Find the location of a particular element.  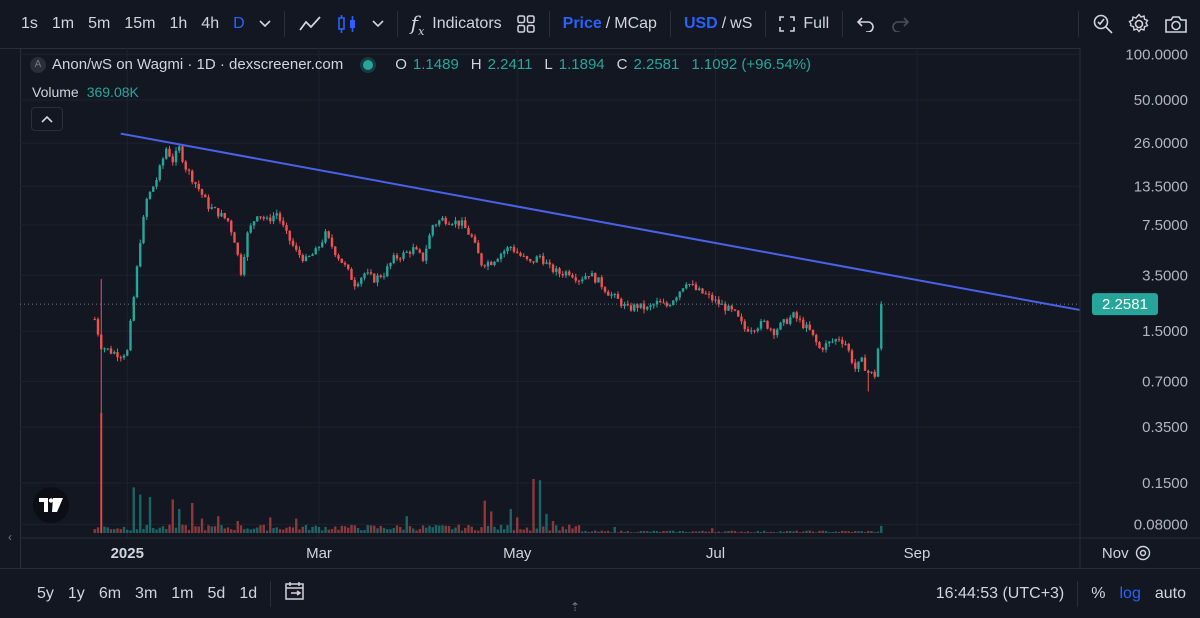

log-scale-button: log is located at coordinates (1130, 593).